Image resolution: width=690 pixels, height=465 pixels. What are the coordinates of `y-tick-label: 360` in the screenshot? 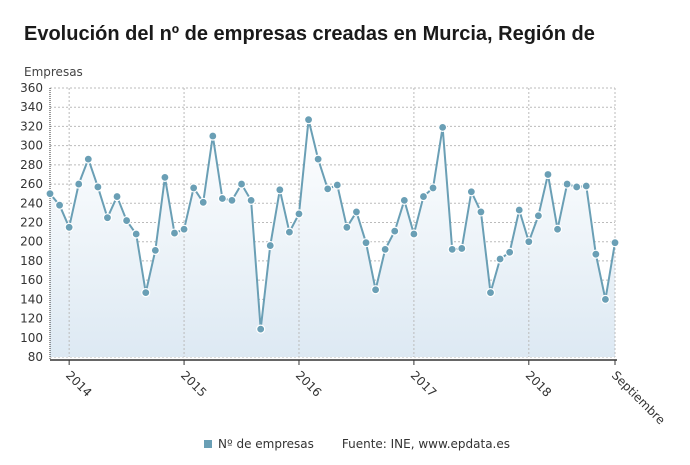 It's located at (31, 88).